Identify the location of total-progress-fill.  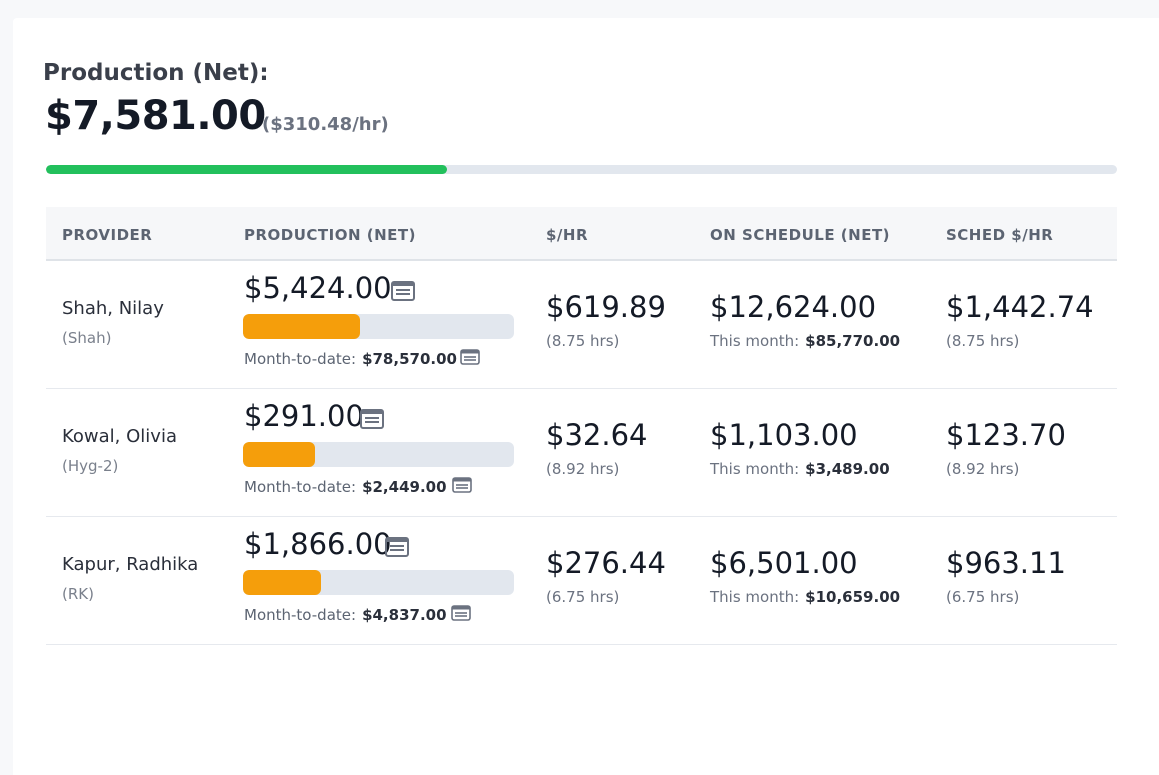
(246, 169).